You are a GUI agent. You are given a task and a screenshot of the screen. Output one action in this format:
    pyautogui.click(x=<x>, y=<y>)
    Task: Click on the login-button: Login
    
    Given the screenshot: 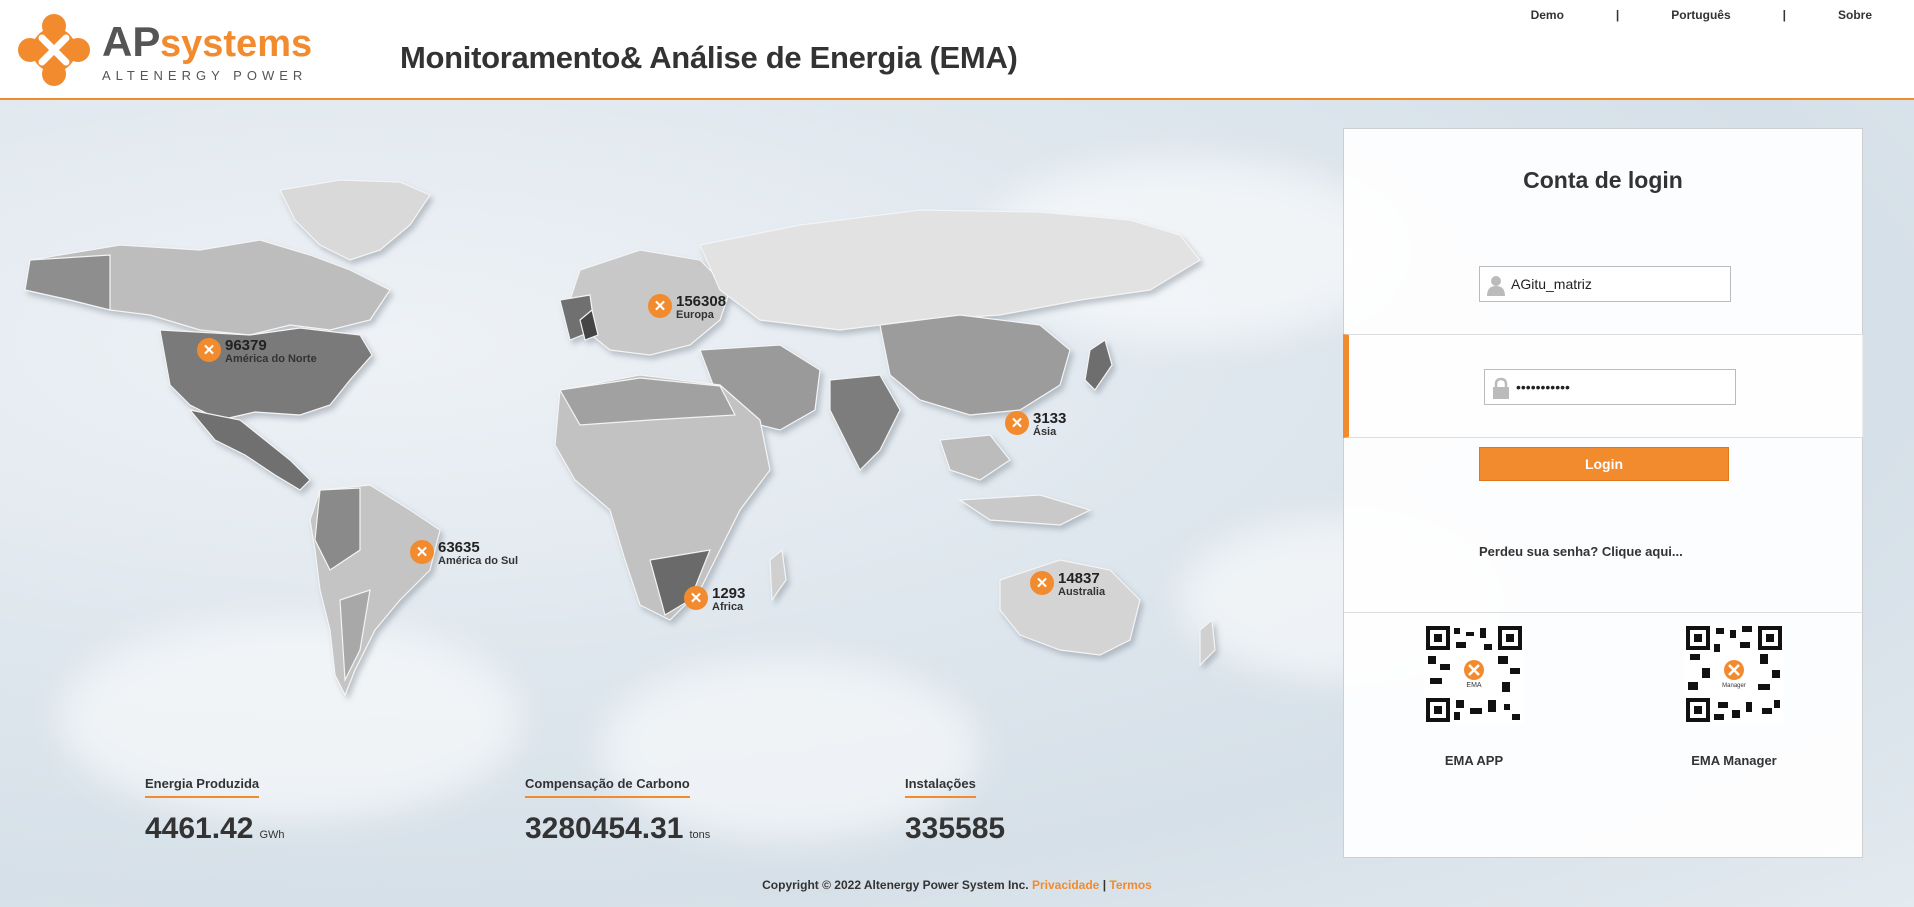 What is the action you would take?
    pyautogui.click(x=1604, y=464)
    